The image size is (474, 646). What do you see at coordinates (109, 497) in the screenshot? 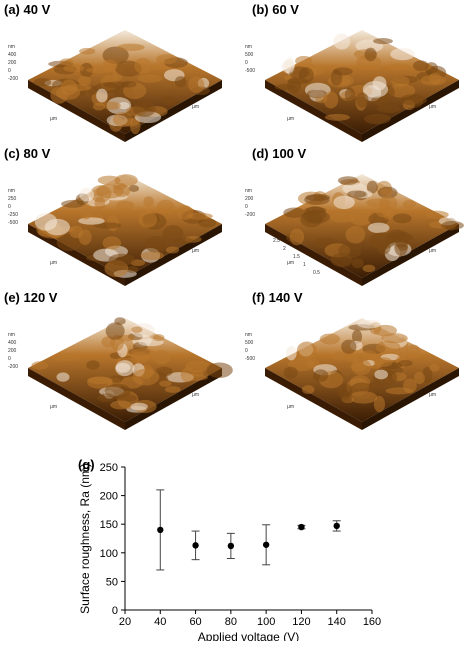
I see `y-tick-label: 200` at bounding box center [109, 497].